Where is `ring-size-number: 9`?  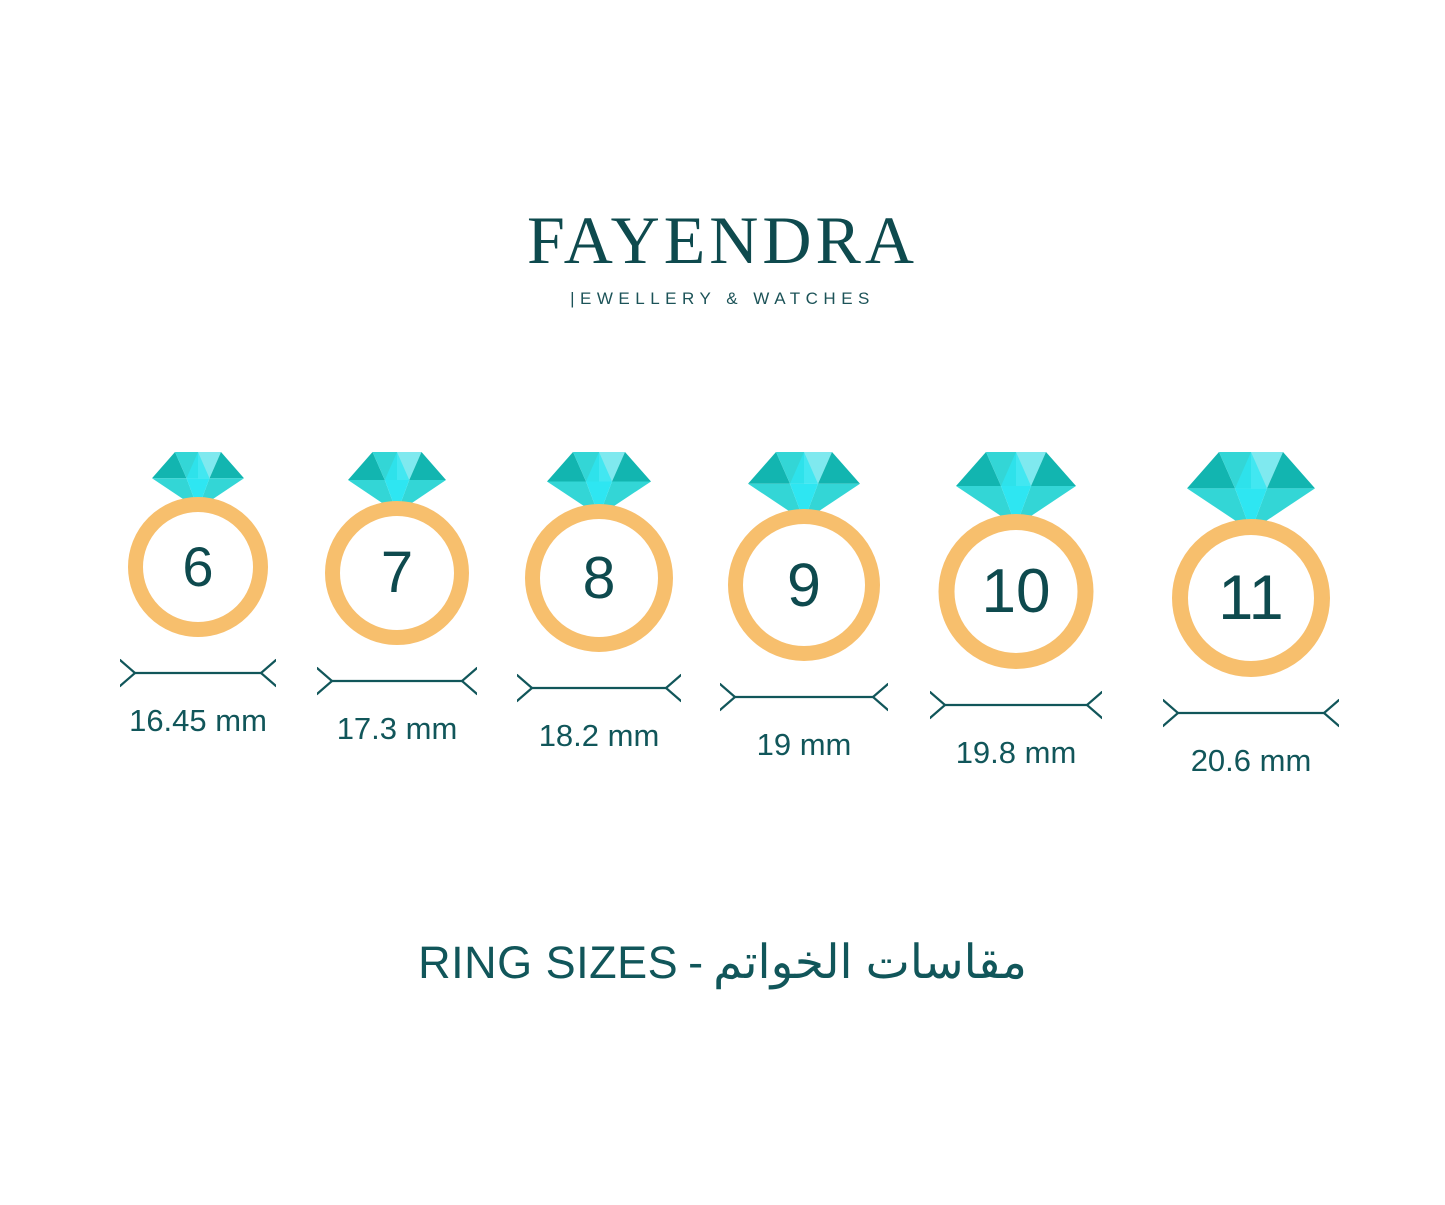
ring-size-number: 9 is located at coordinates (804, 585).